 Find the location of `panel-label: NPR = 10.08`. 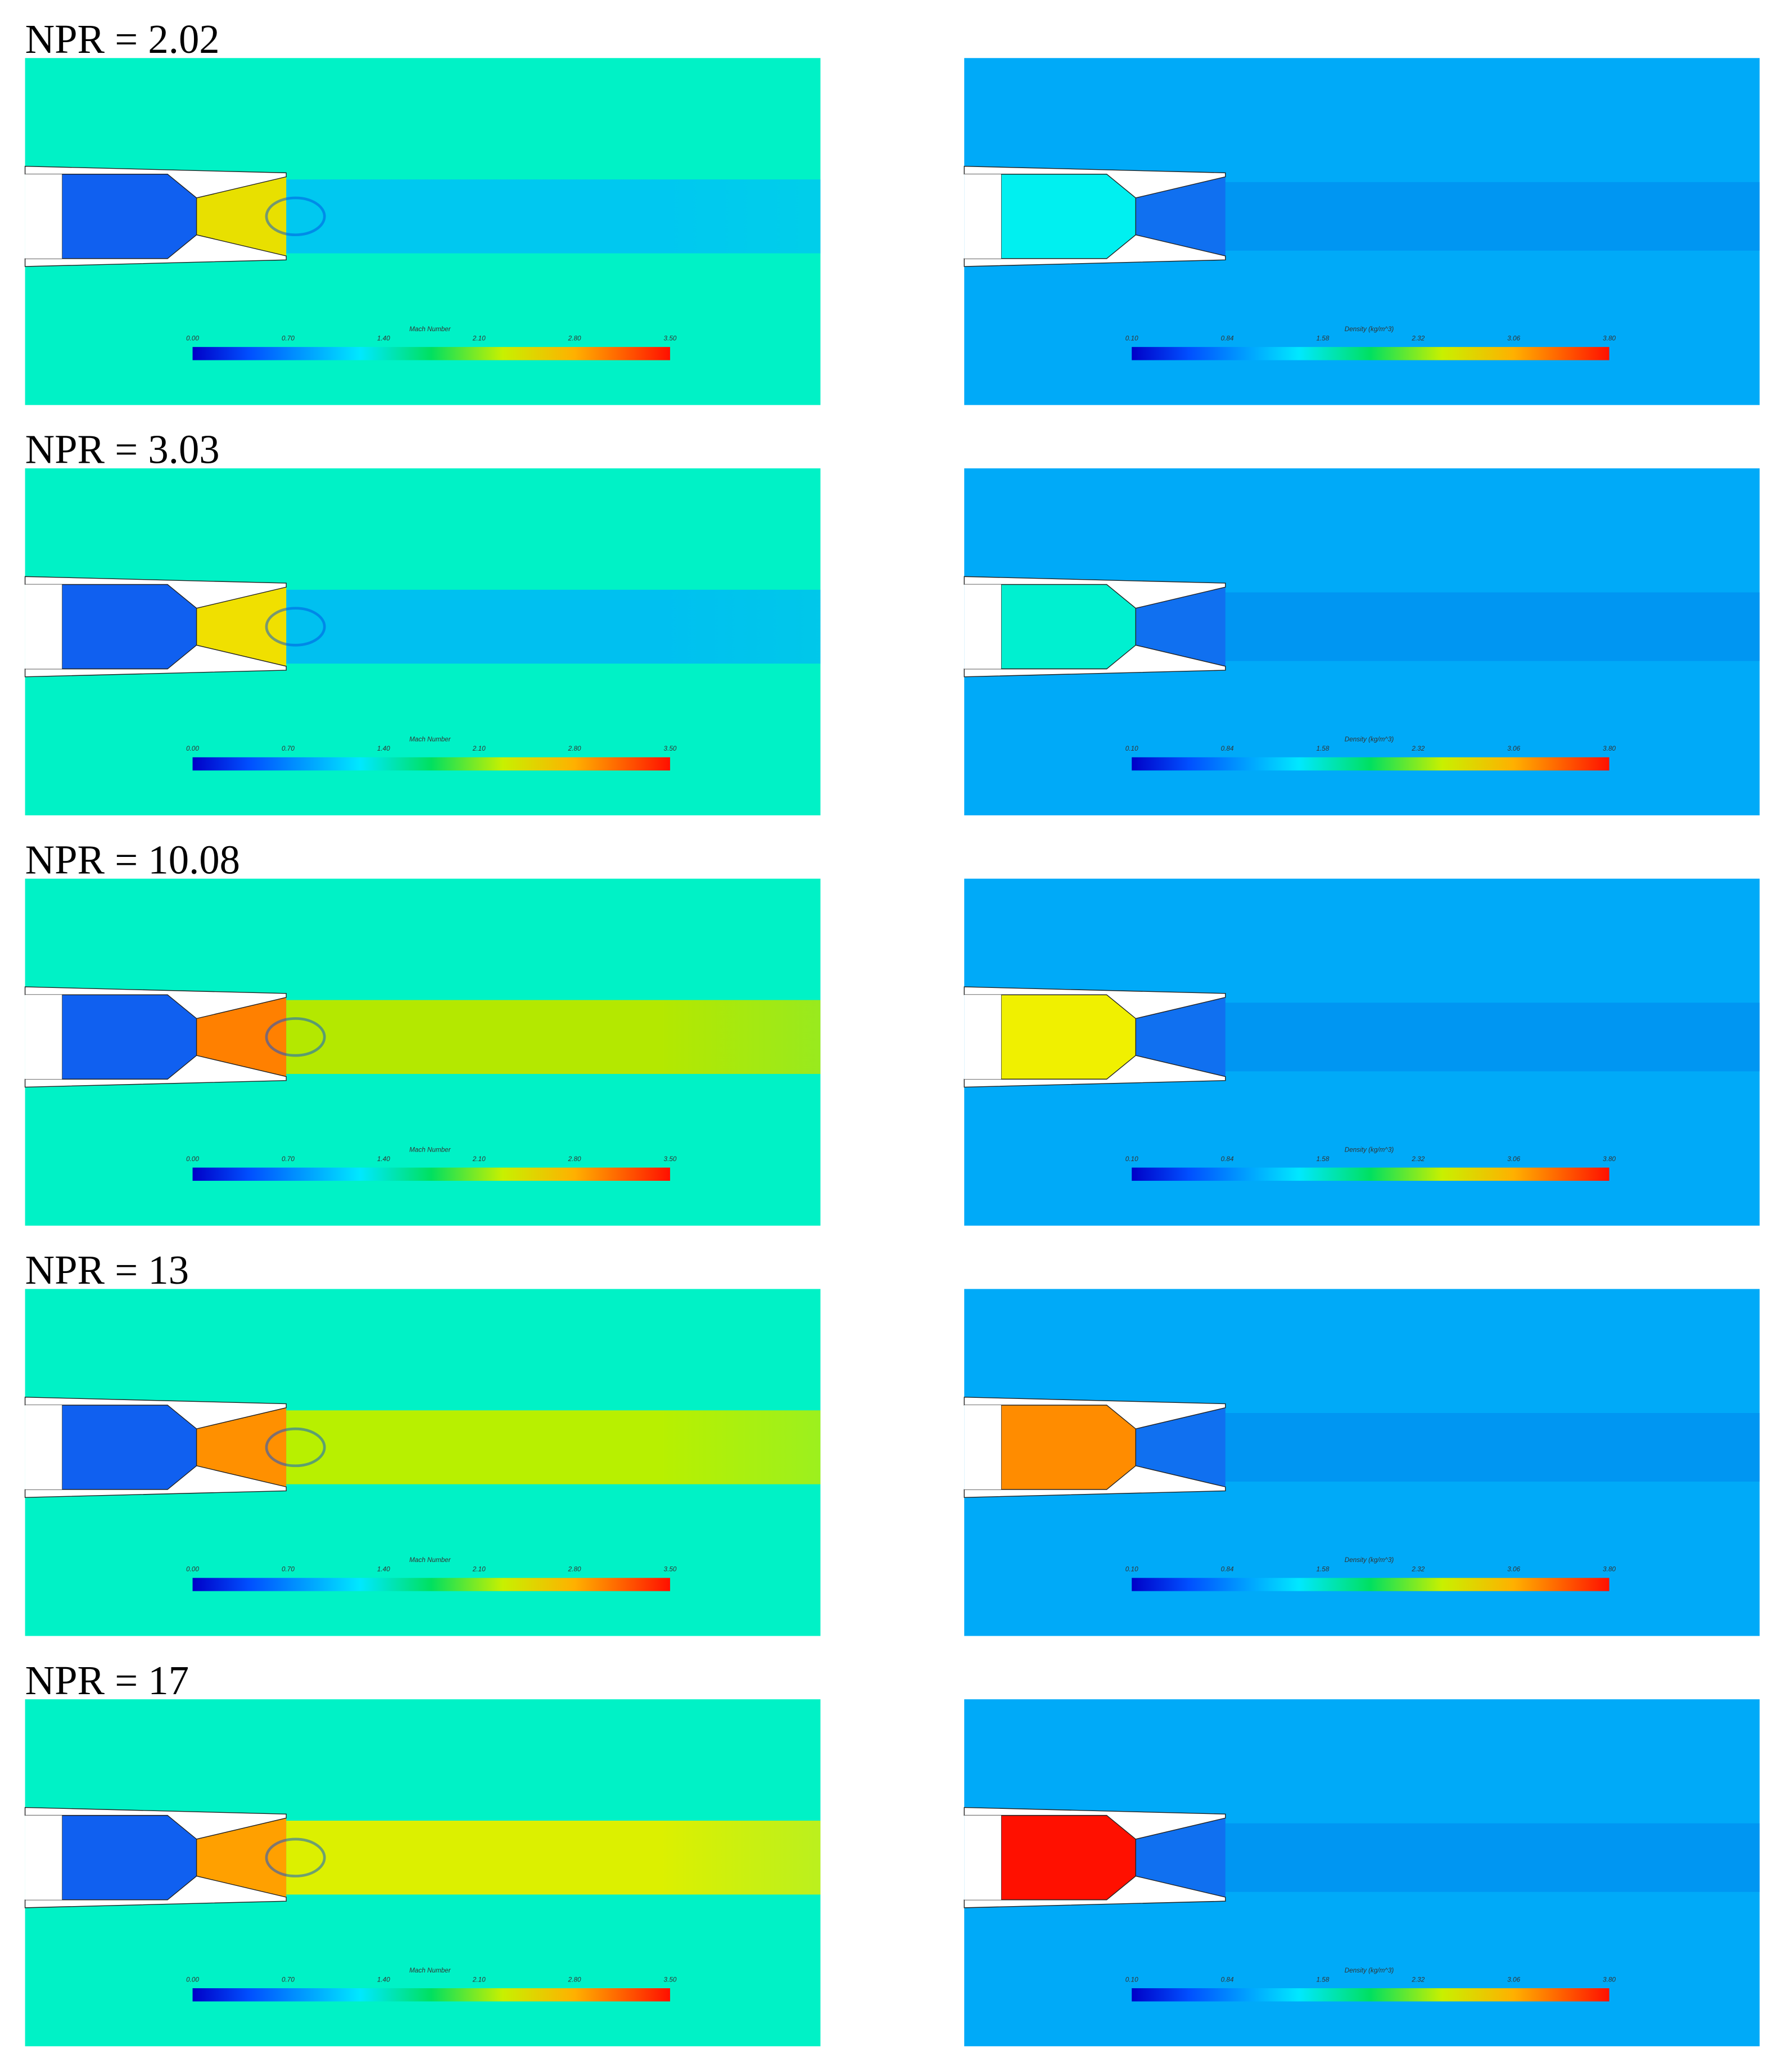

panel-label: NPR = 10.08 is located at coordinates (132, 859).